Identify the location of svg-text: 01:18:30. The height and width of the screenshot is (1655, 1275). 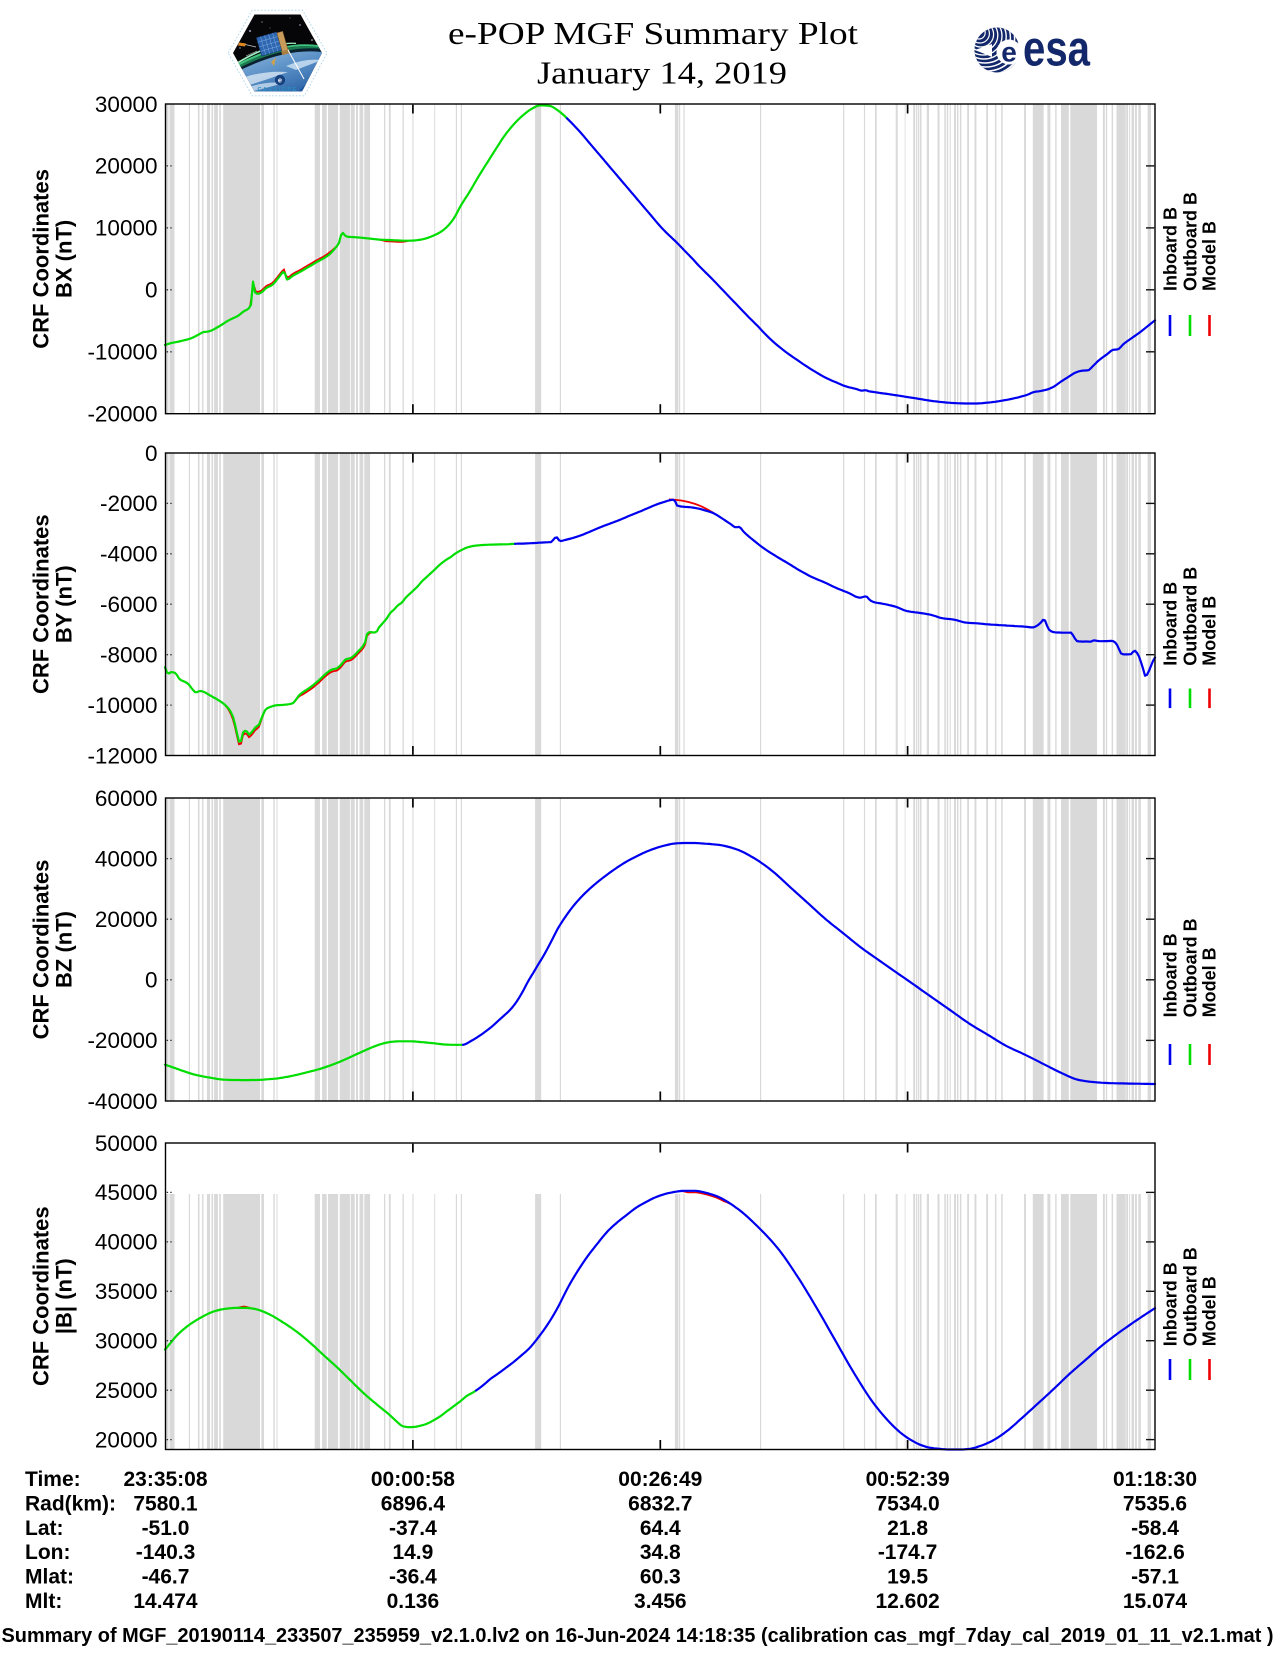
(1155, 1479).